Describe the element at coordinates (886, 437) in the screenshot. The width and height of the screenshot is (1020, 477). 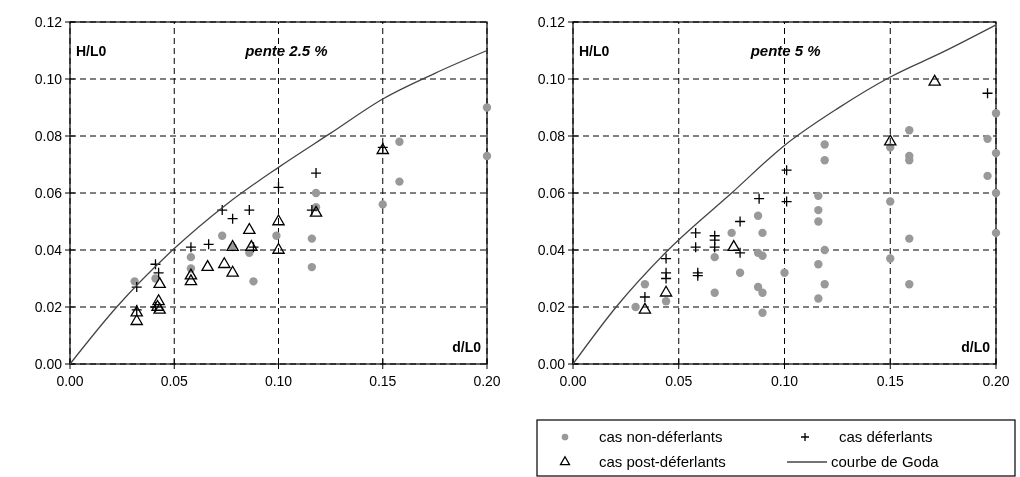
I see `legend-label: cas déferlants` at that location.